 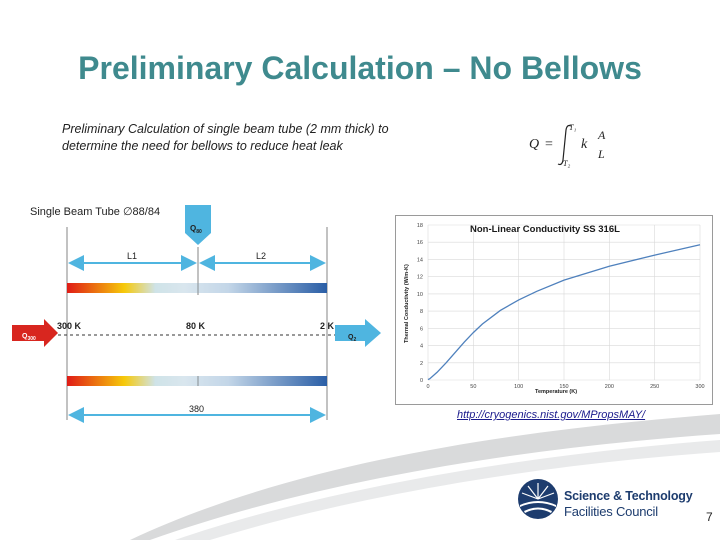 What do you see at coordinates (420, 260) in the screenshot?
I see `y-tick-label: 14` at bounding box center [420, 260].